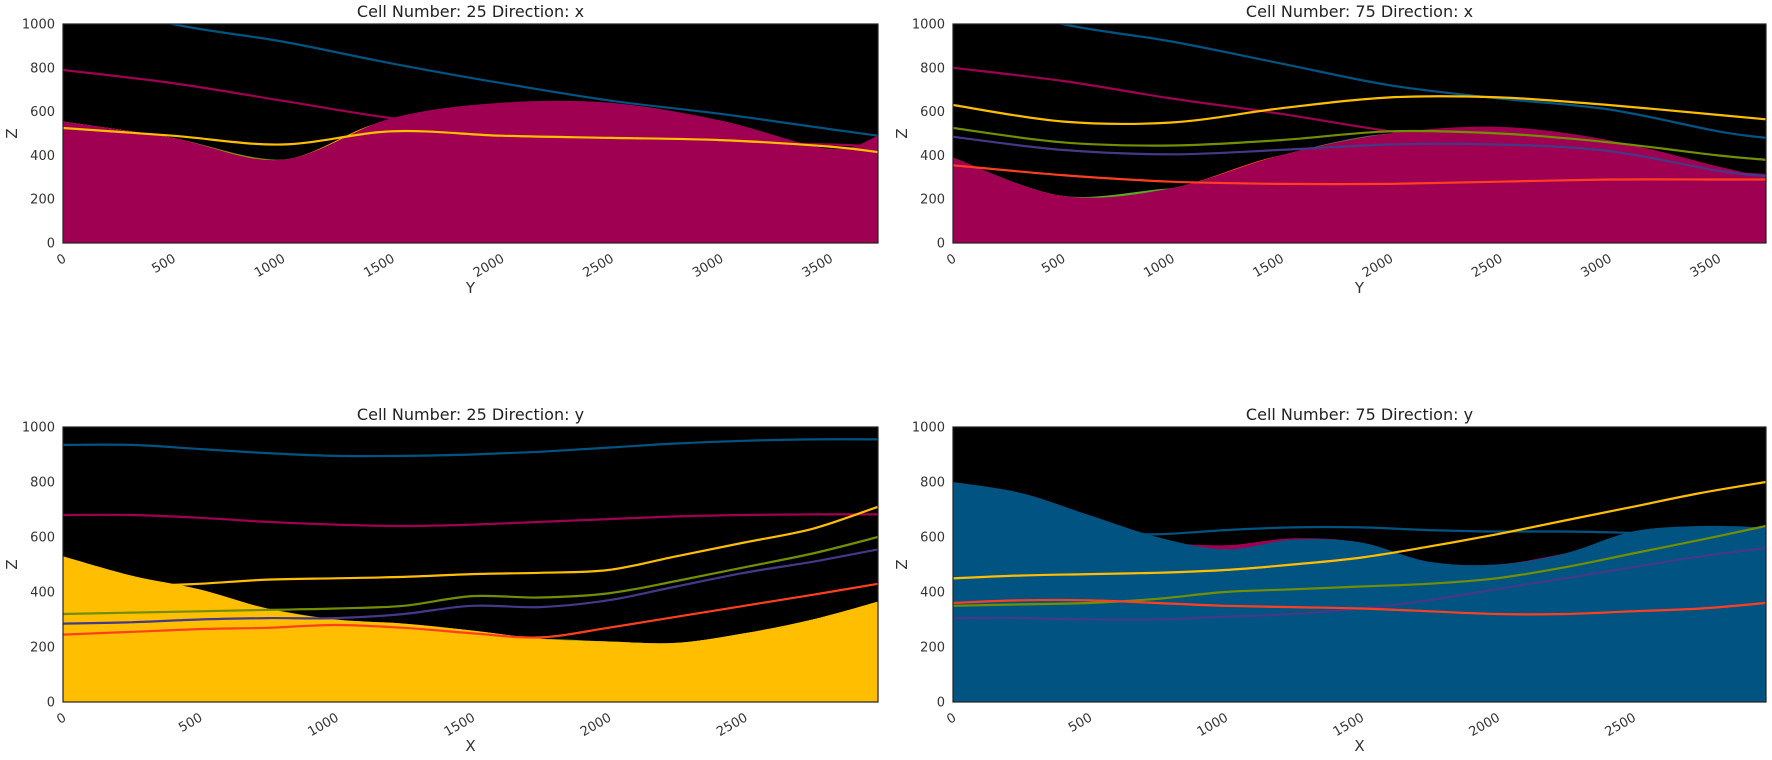  Describe the element at coordinates (470, 414) in the screenshot. I see `panel-title: Cell Number: 25 Direction: y` at that location.